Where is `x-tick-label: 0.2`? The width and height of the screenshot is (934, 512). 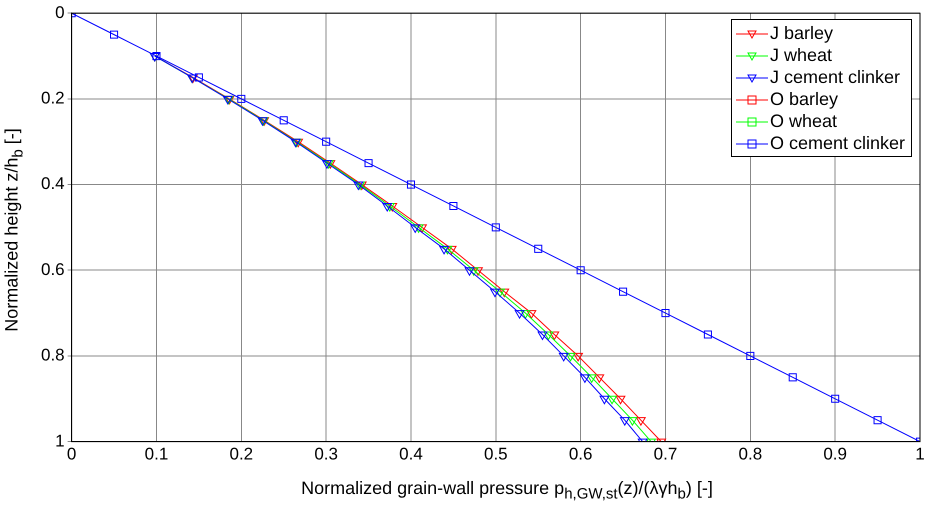
x-tick-label: 0.2 is located at coordinates (241, 454).